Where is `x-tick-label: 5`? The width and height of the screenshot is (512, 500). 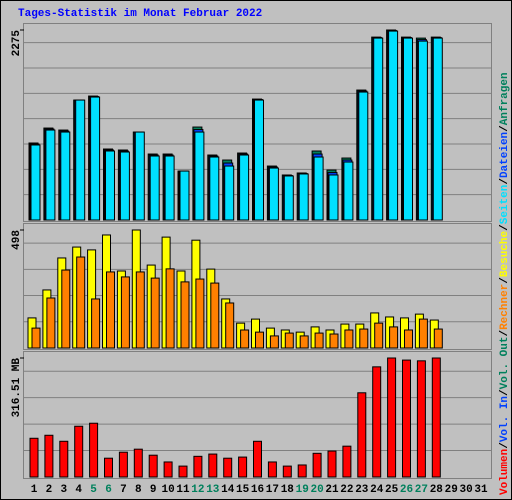
x-tick-label: 5 is located at coordinates (93, 490).